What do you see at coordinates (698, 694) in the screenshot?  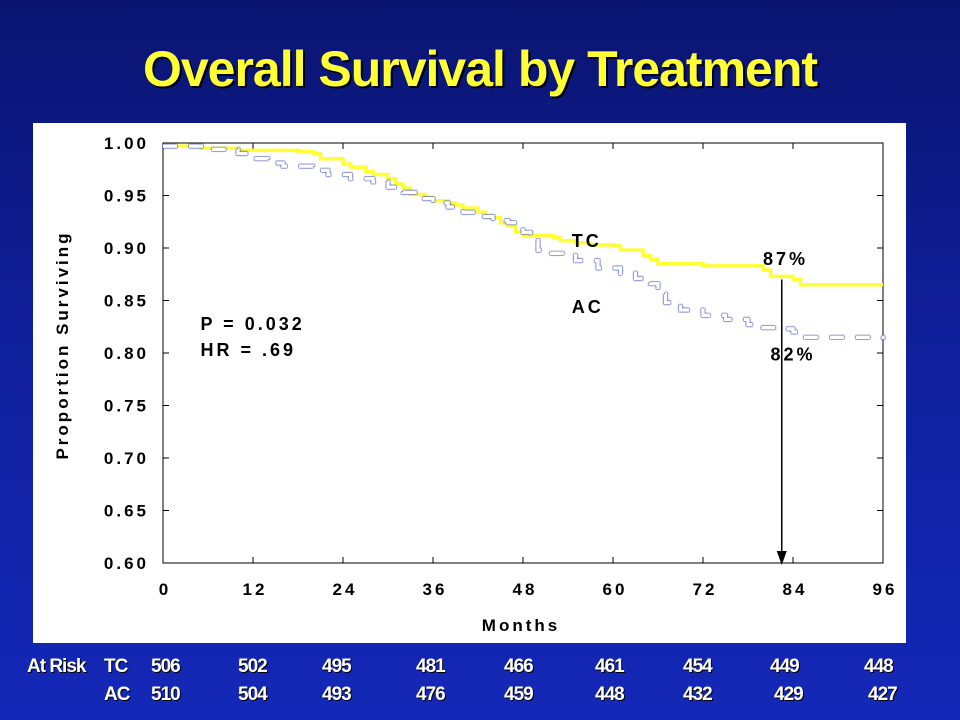 I see `at-risk-value: 432` at bounding box center [698, 694].